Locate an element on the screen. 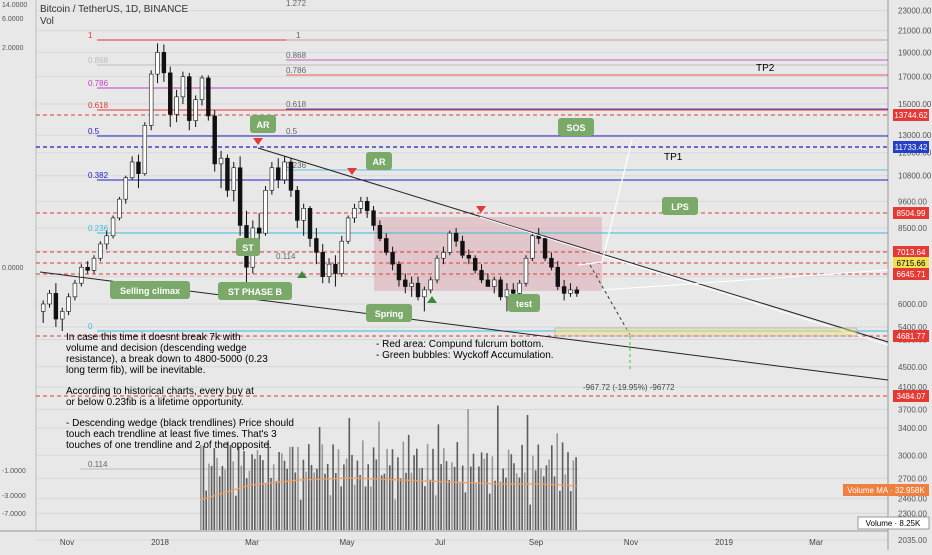 The height and width of the screenshot is (555, 932). x-axis-tick: Nov is located at coordinates (67, 542).